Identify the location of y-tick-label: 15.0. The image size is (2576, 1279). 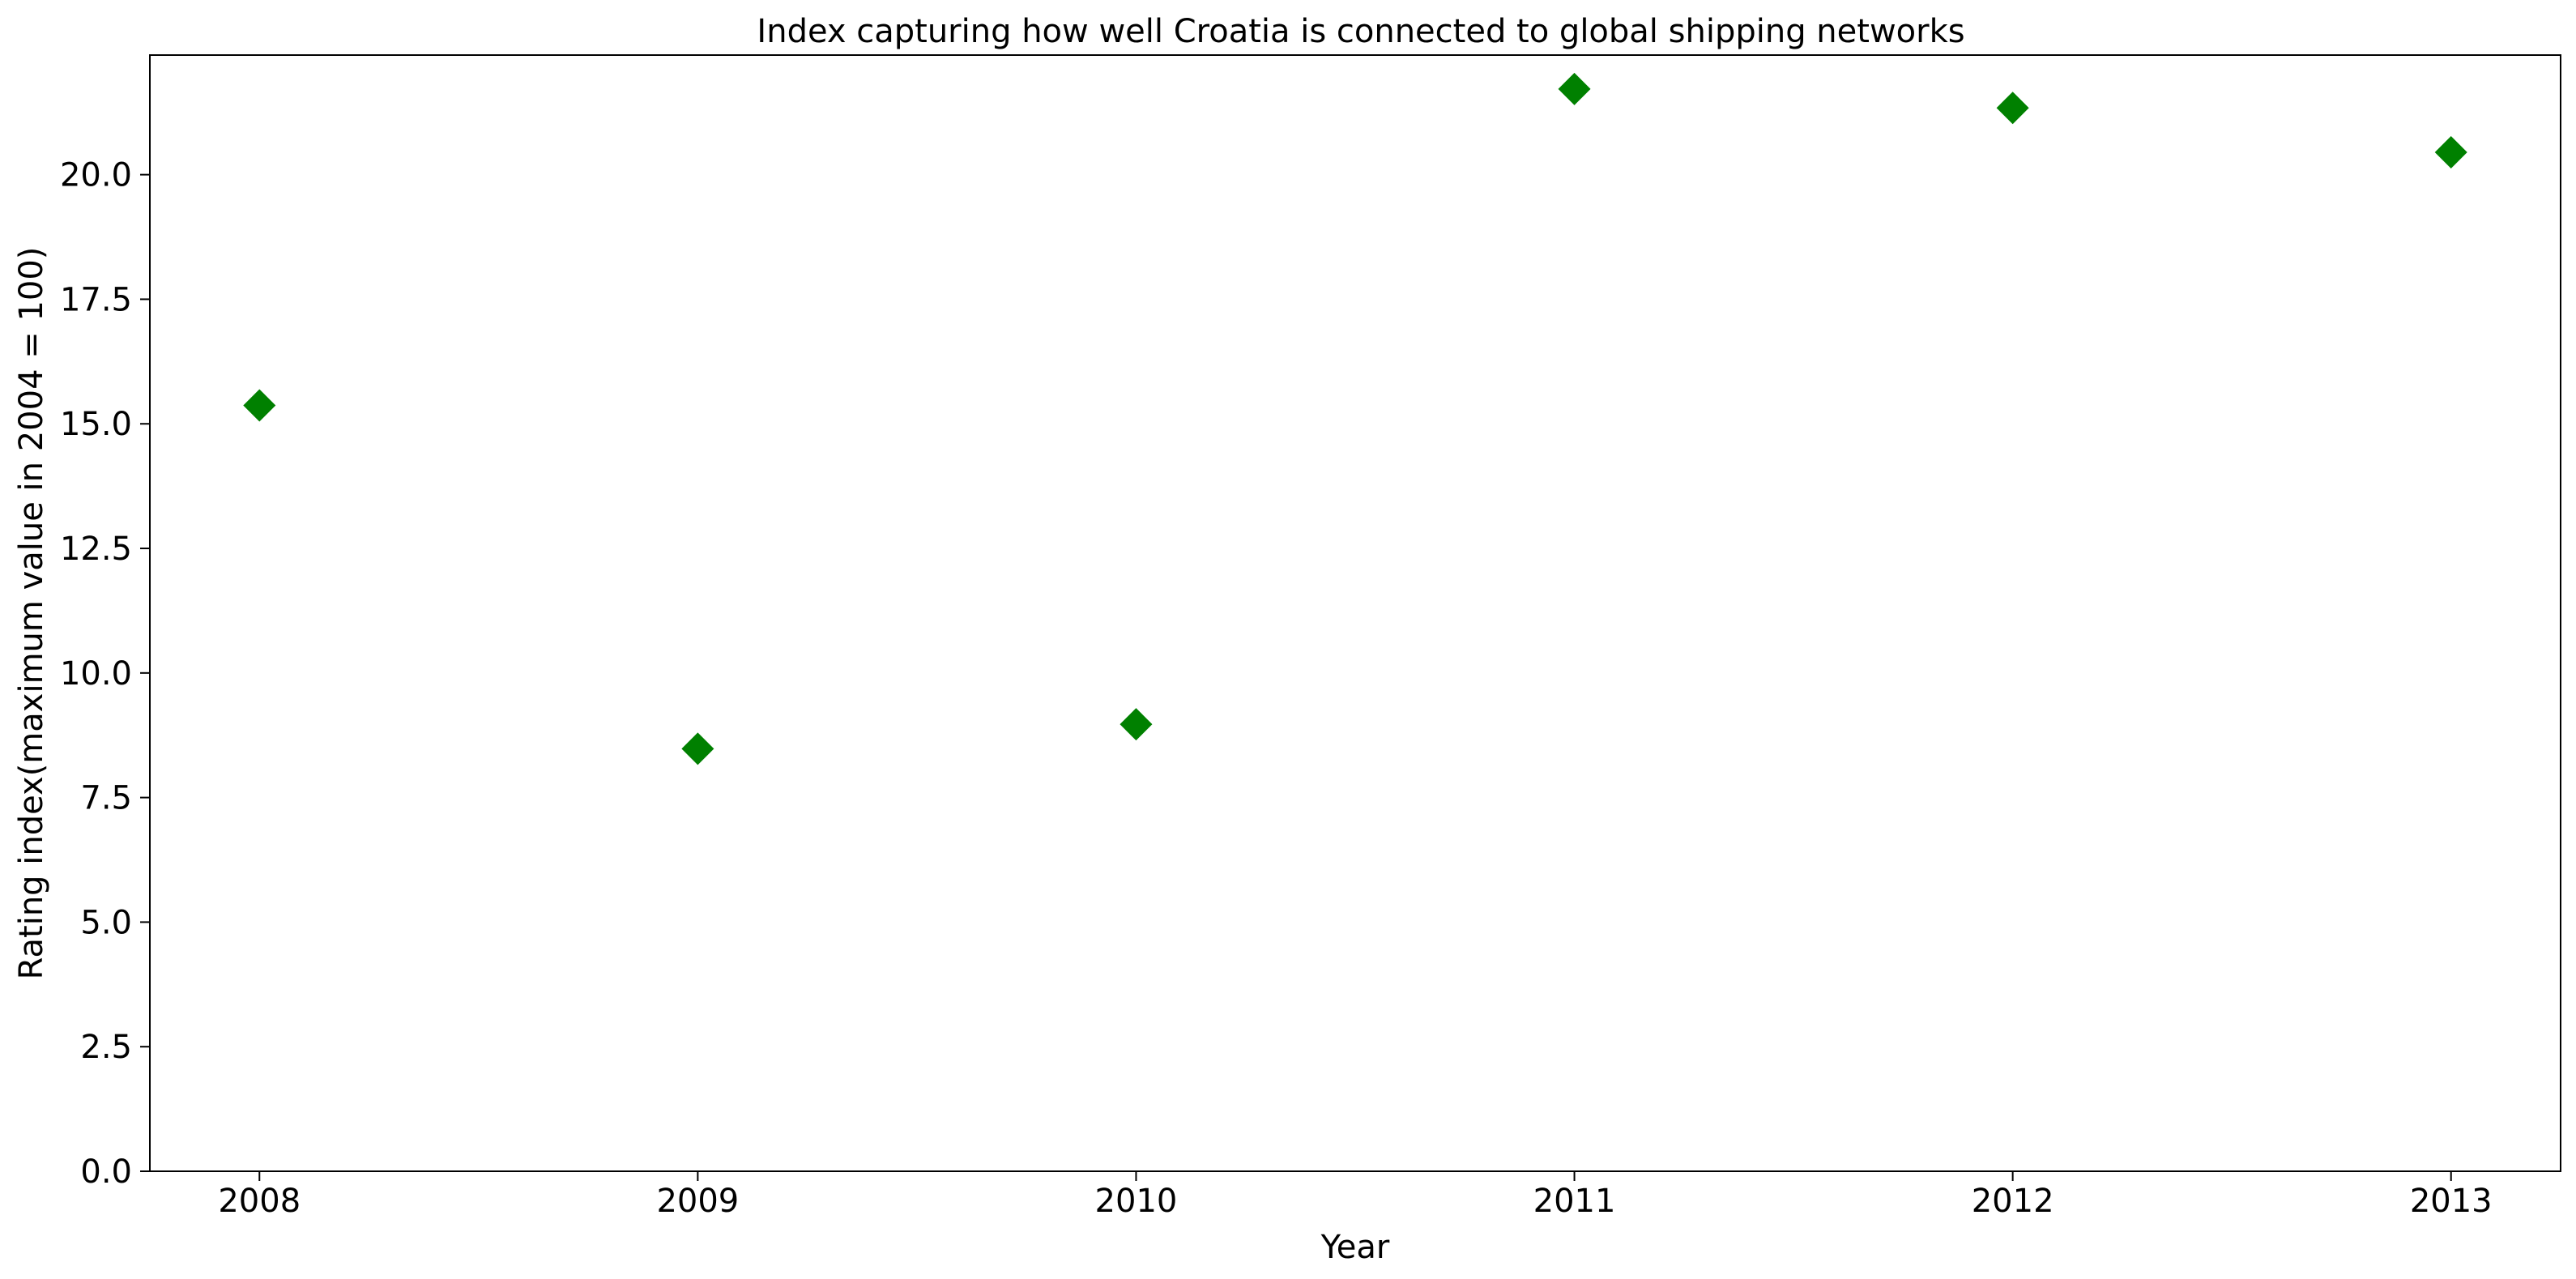
(96, 424).